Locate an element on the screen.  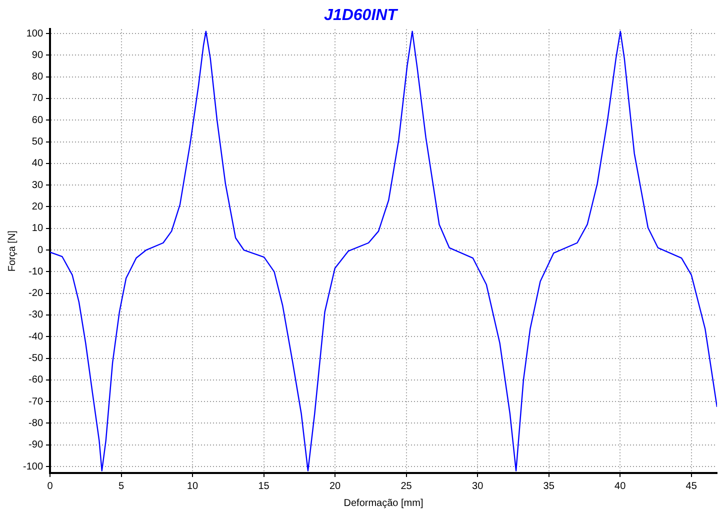
x-axis-title: Deformação [mm] is located at coordinates (384, 503).